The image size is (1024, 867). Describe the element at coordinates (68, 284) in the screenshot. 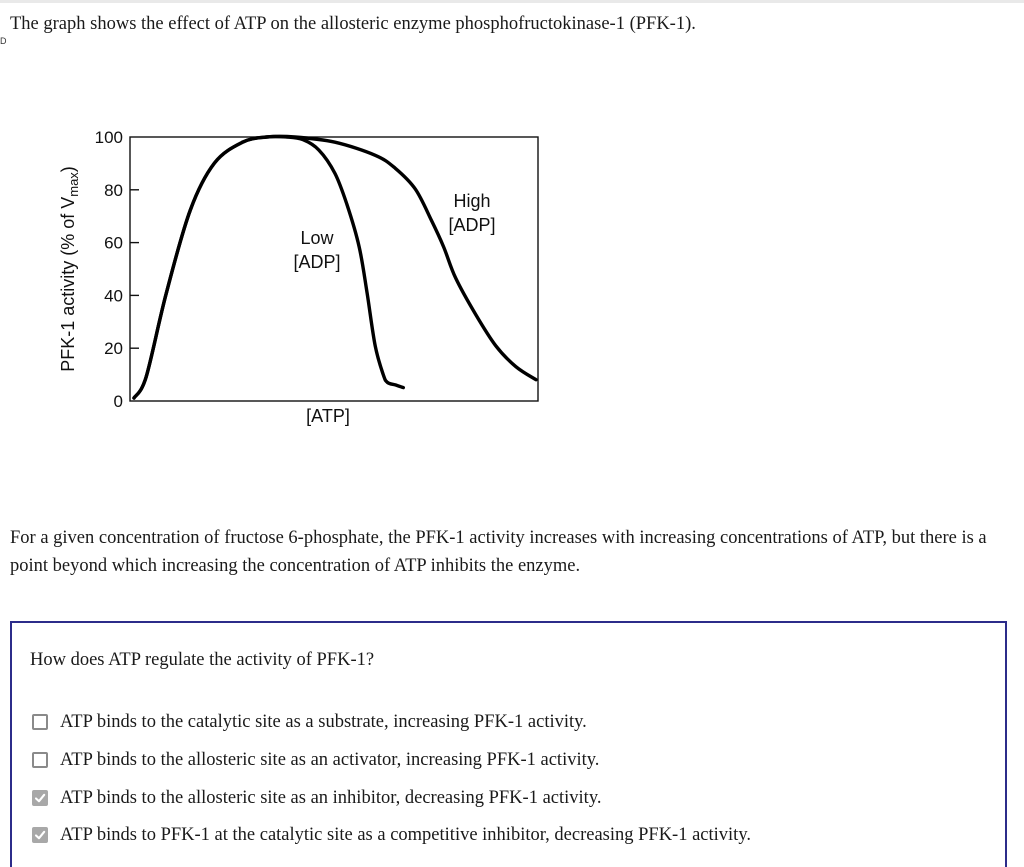

I see `y-axis-label-main: PFK-1 activity (% of V` at that location.